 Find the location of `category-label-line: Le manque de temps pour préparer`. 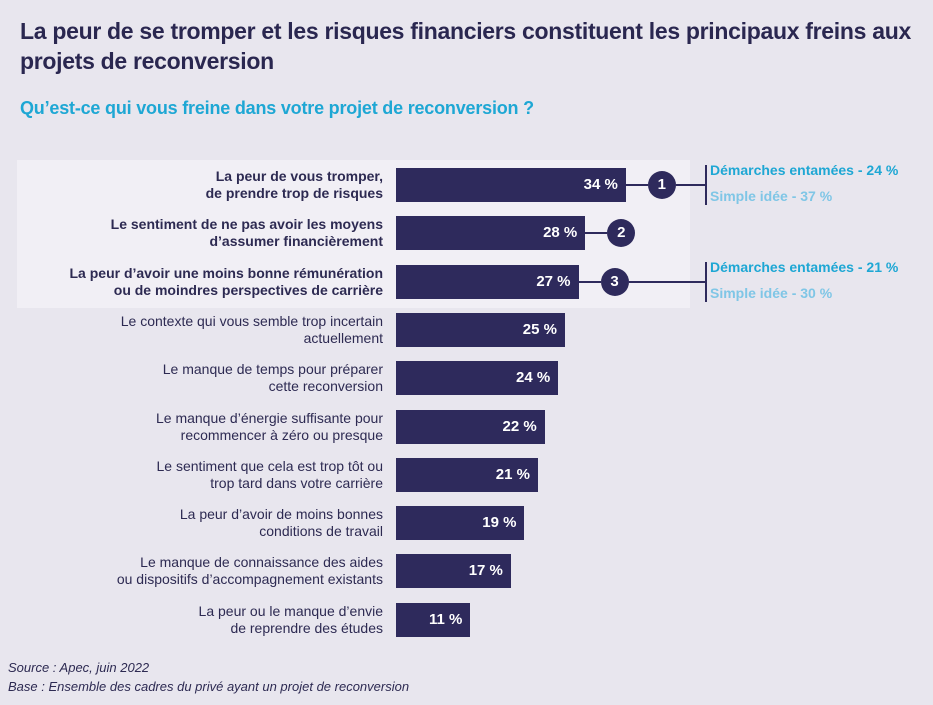

category-label-line: Le manque de temps pour préparer is located at coordinates (272, 369).